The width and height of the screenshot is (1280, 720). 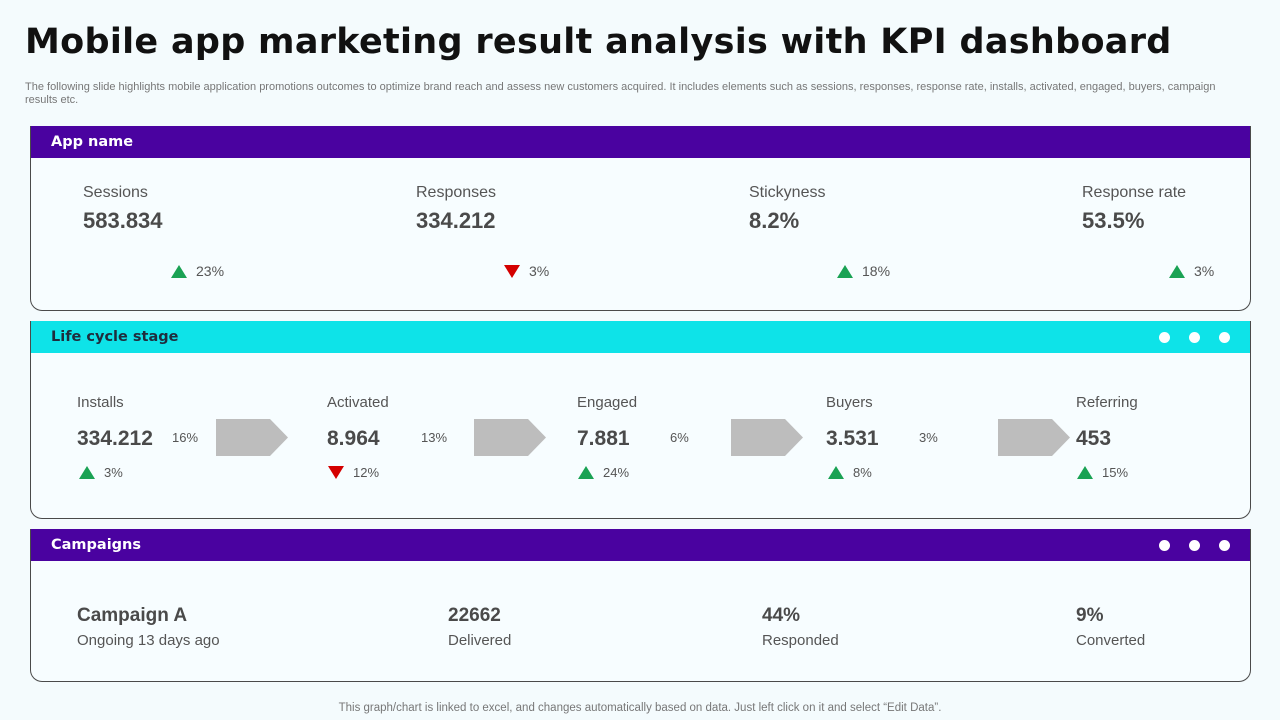 I want to click on kpi-response-rate-value: 53.5%, so click(x=1113, y=220).